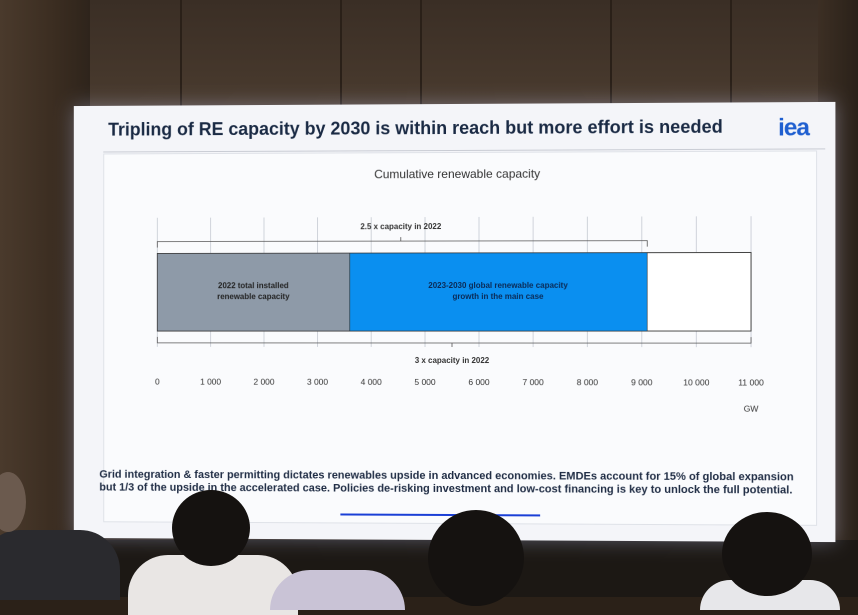 This screenshot has width=858, height=615. What do you see at coordinates (460, 174) in the screenshot?
I see `chart-title: Cumulative renewable capacity` at bounding box center [460, 174].